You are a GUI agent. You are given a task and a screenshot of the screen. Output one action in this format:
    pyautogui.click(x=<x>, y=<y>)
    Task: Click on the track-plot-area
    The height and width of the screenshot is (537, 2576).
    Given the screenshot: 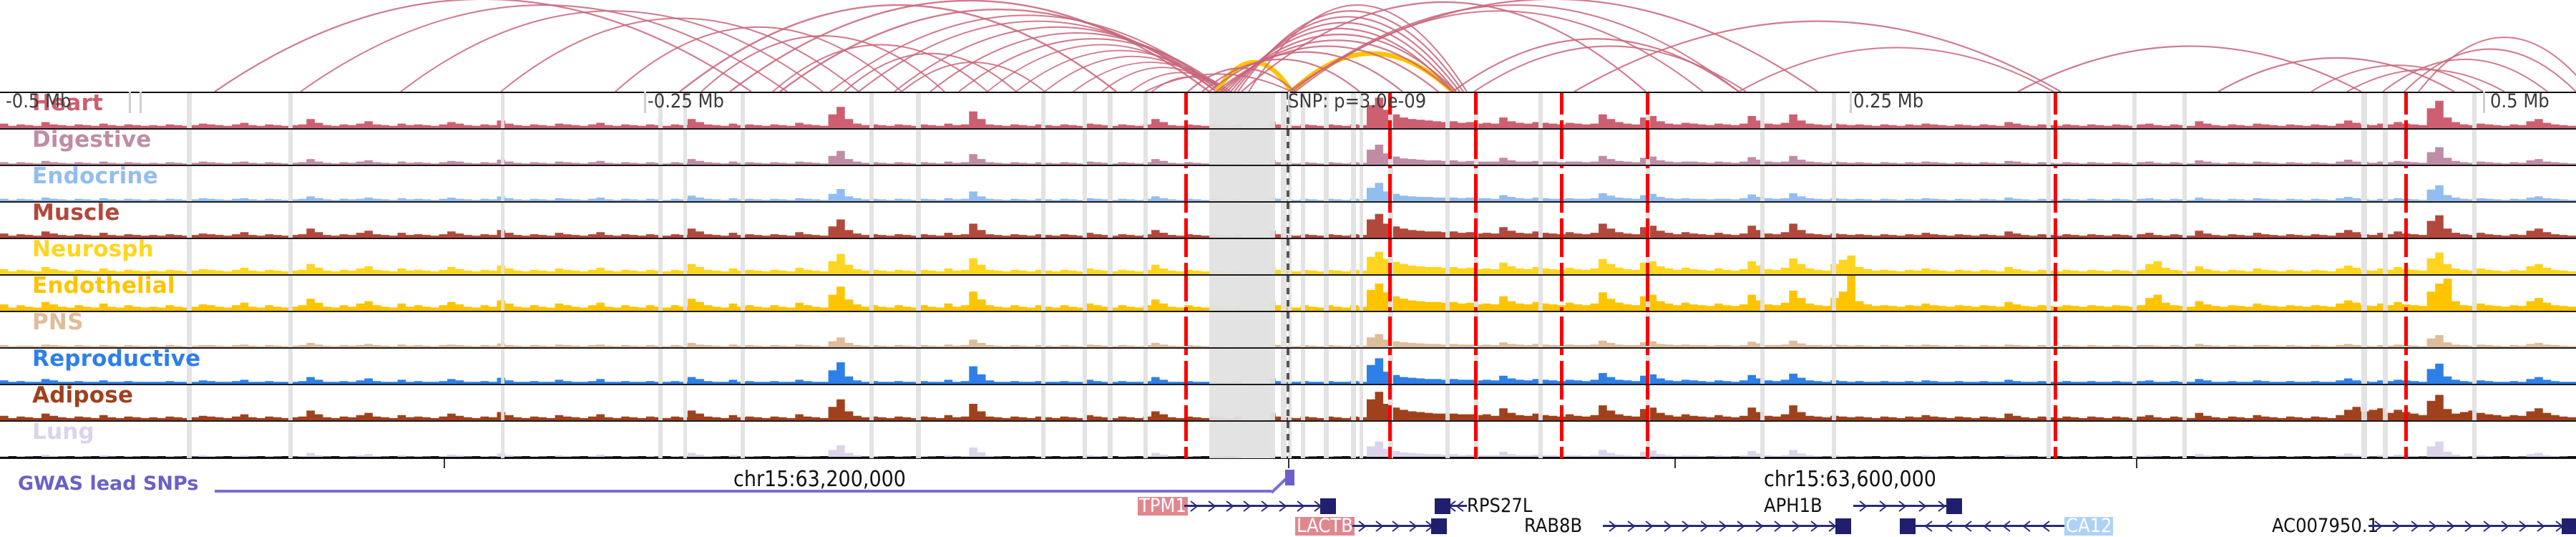 What is the action you would take?
    pyautogui.click(x=1288, y=402)
    